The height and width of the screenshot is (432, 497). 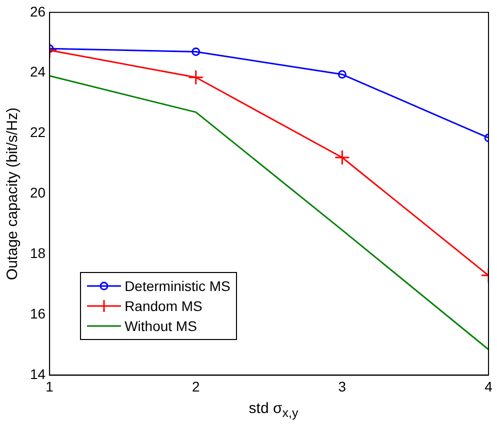 I want to click on x-tick-label: 3, so click(x=342, y=386).